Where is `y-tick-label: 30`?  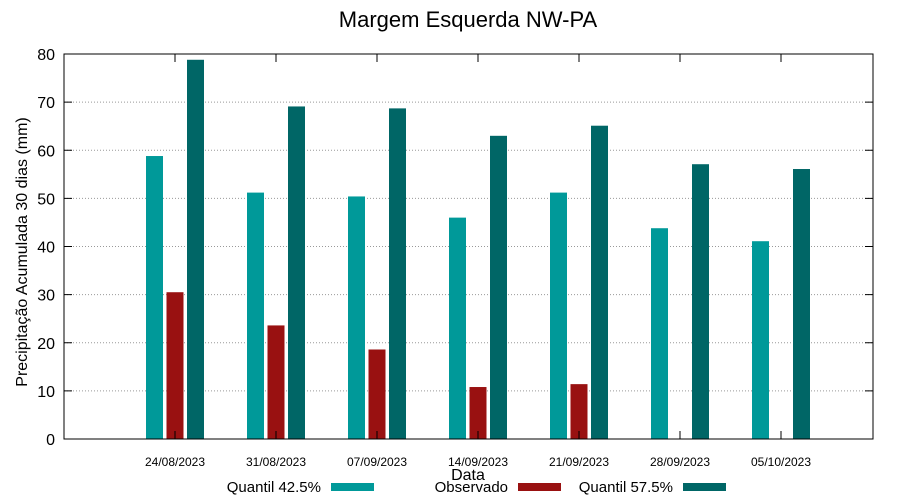 y-tick-label: 30 is located at coordinates (46, 296).